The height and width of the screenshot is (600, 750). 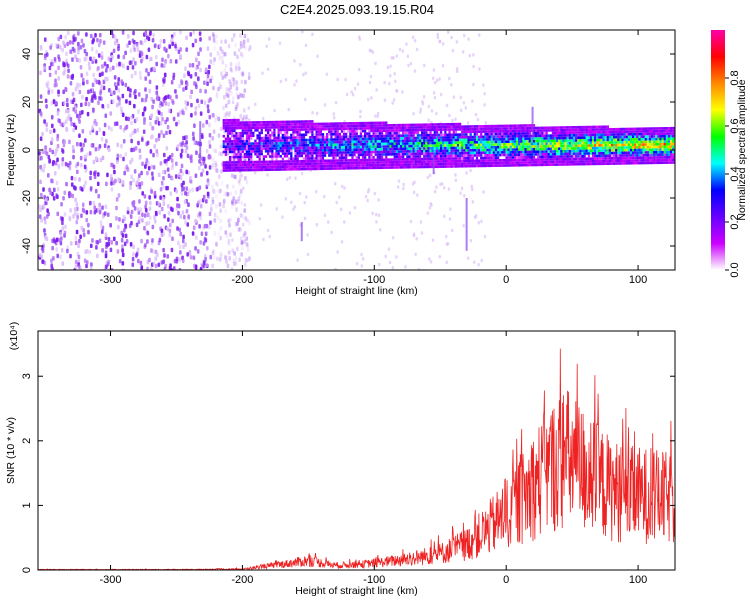 What do you see at coordinates (27, 246) in the screenshot?
I see `y-tick-label: -40` at bounding box center [27, 246].